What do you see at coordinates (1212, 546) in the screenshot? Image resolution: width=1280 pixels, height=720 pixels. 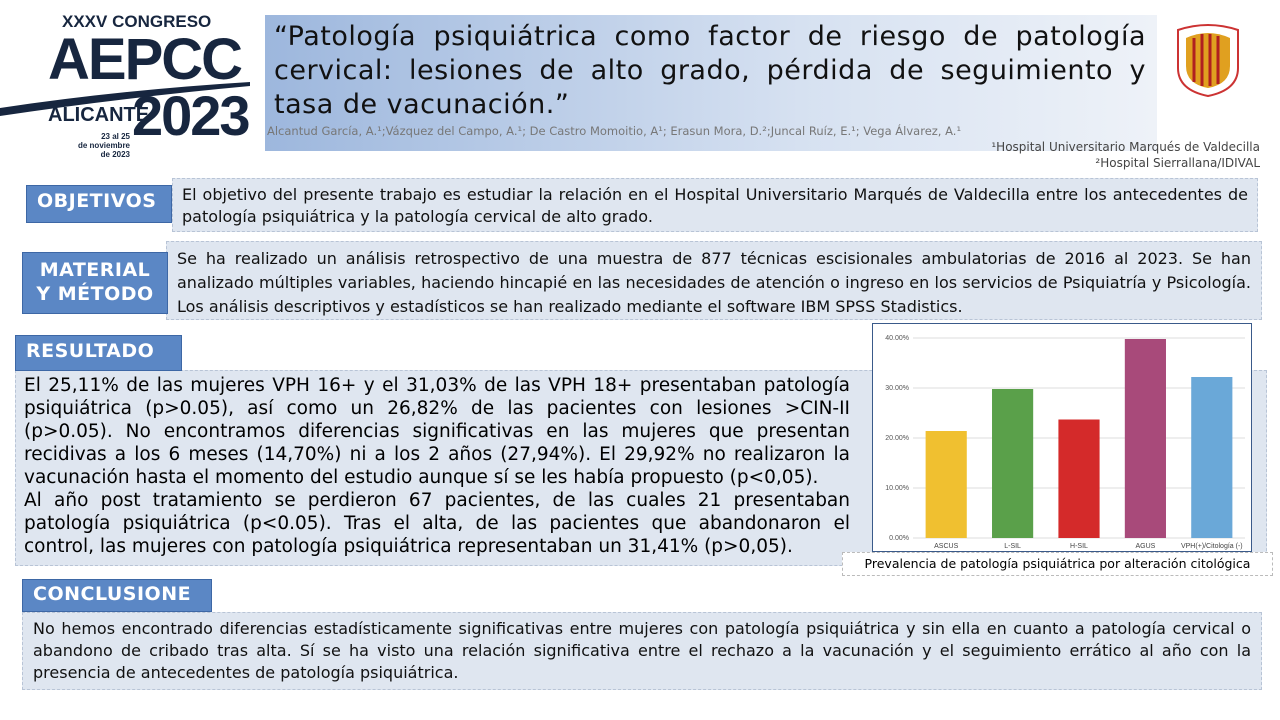 I see `x-tick-label: VPH(+)/Citología (-)` at bounding box center [1212, 546].